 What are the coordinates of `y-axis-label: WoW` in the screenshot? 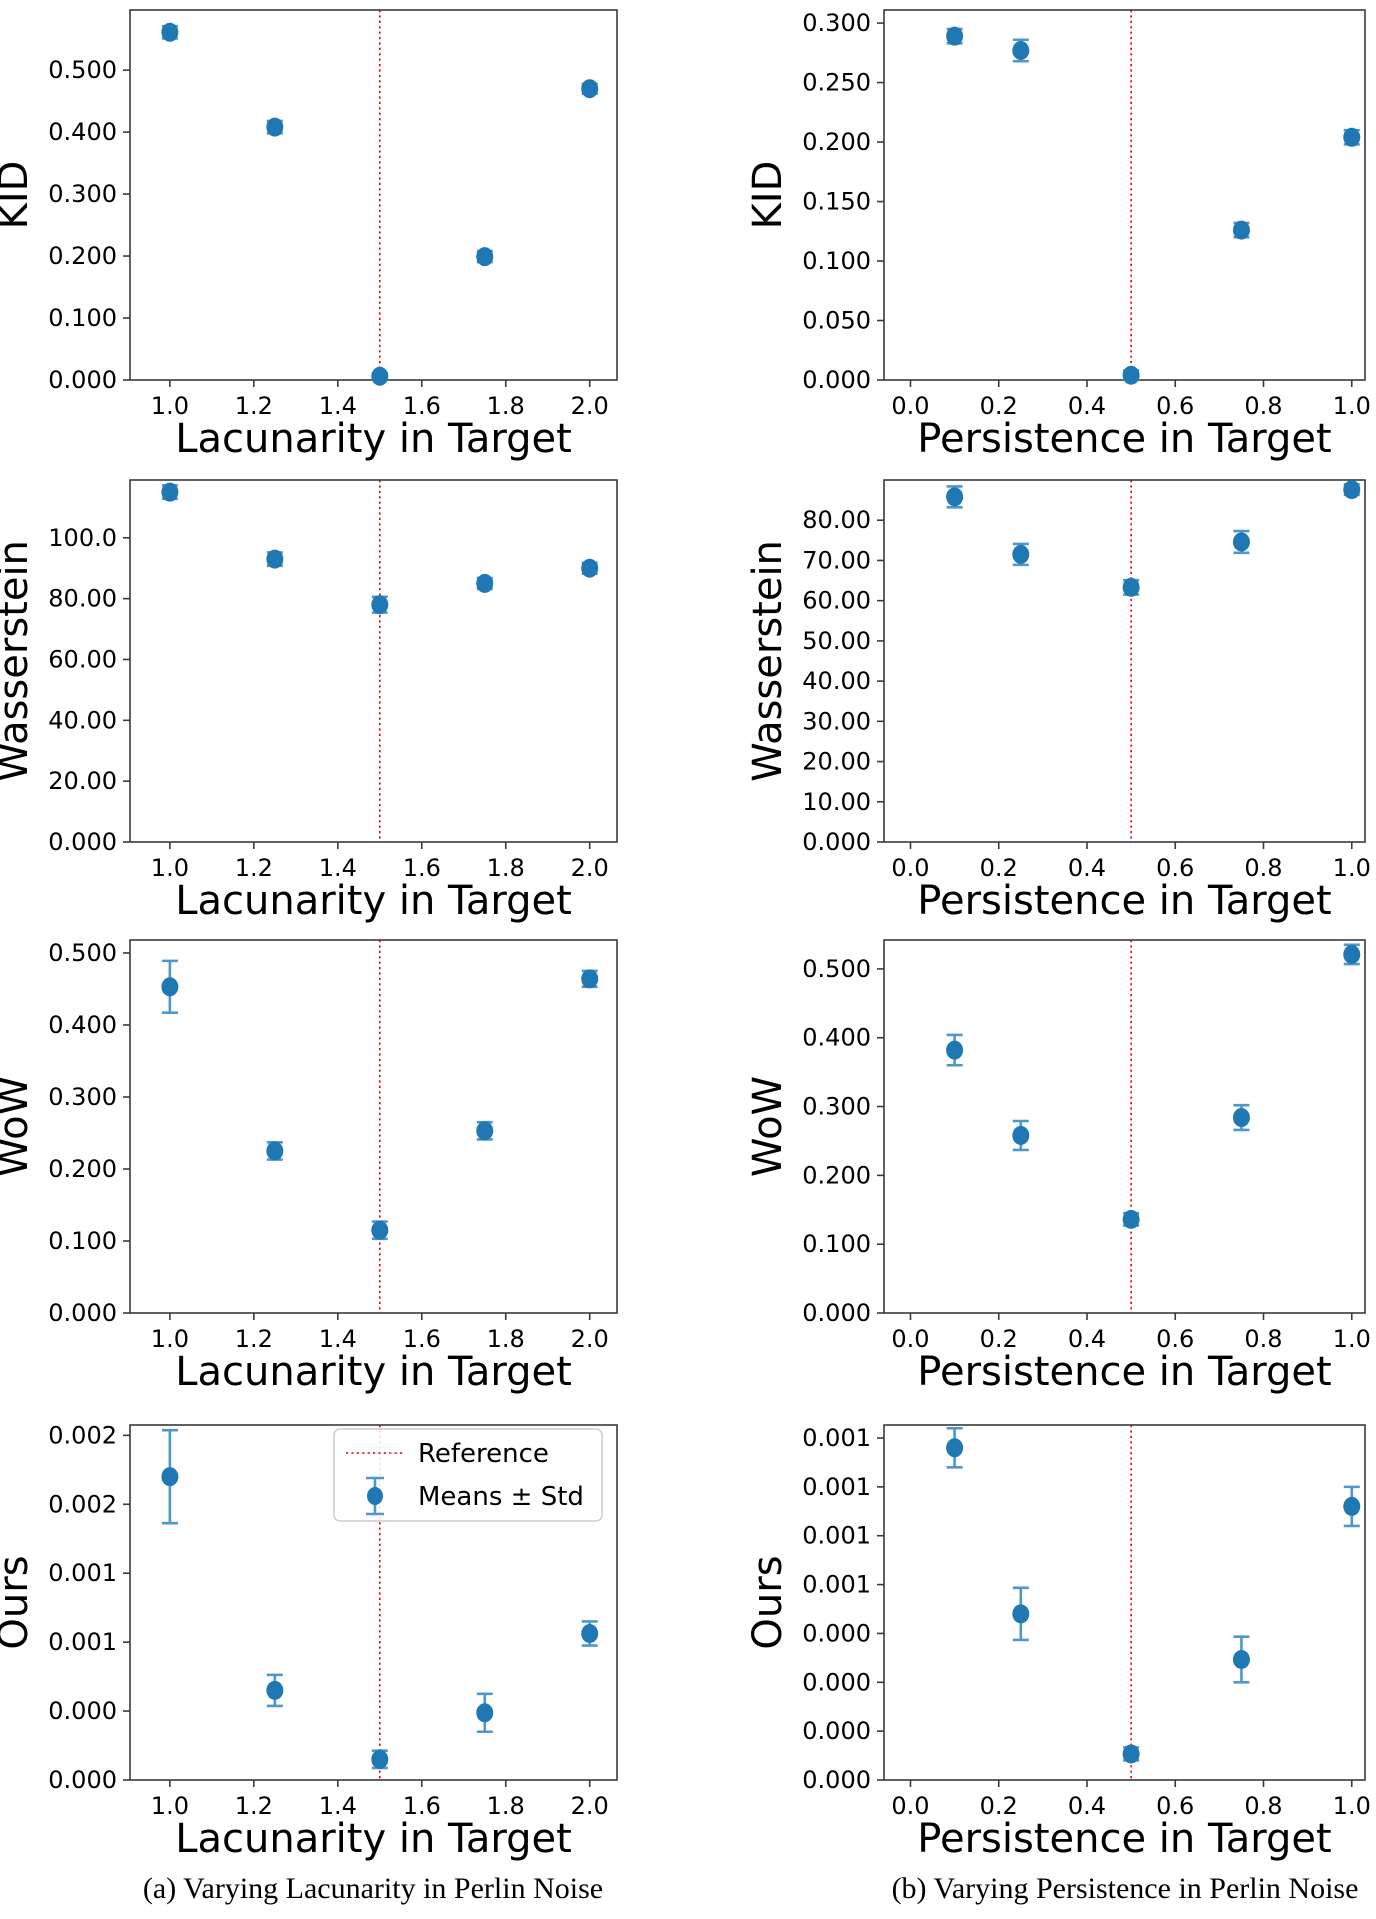 It's located at (18, 1126).